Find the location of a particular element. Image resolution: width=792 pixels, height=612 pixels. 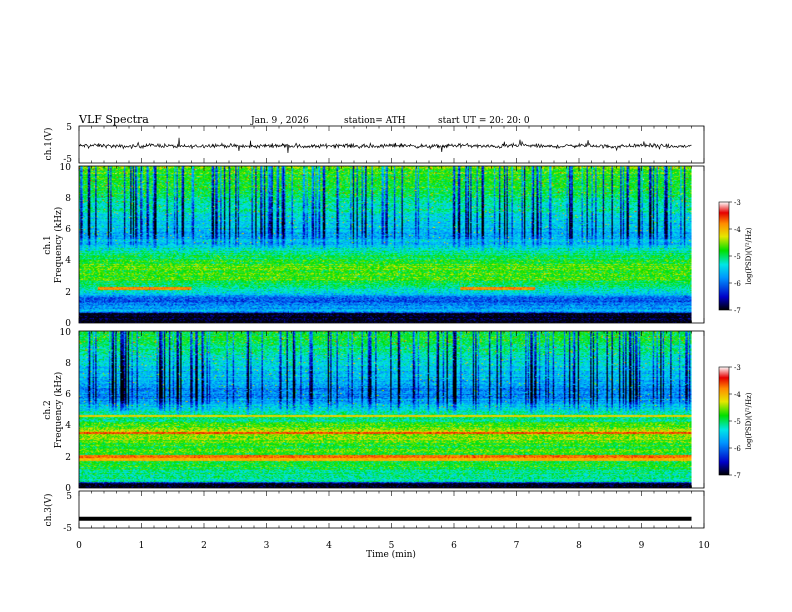

x-tick-label: 2 is located at coordinates (204, 546).